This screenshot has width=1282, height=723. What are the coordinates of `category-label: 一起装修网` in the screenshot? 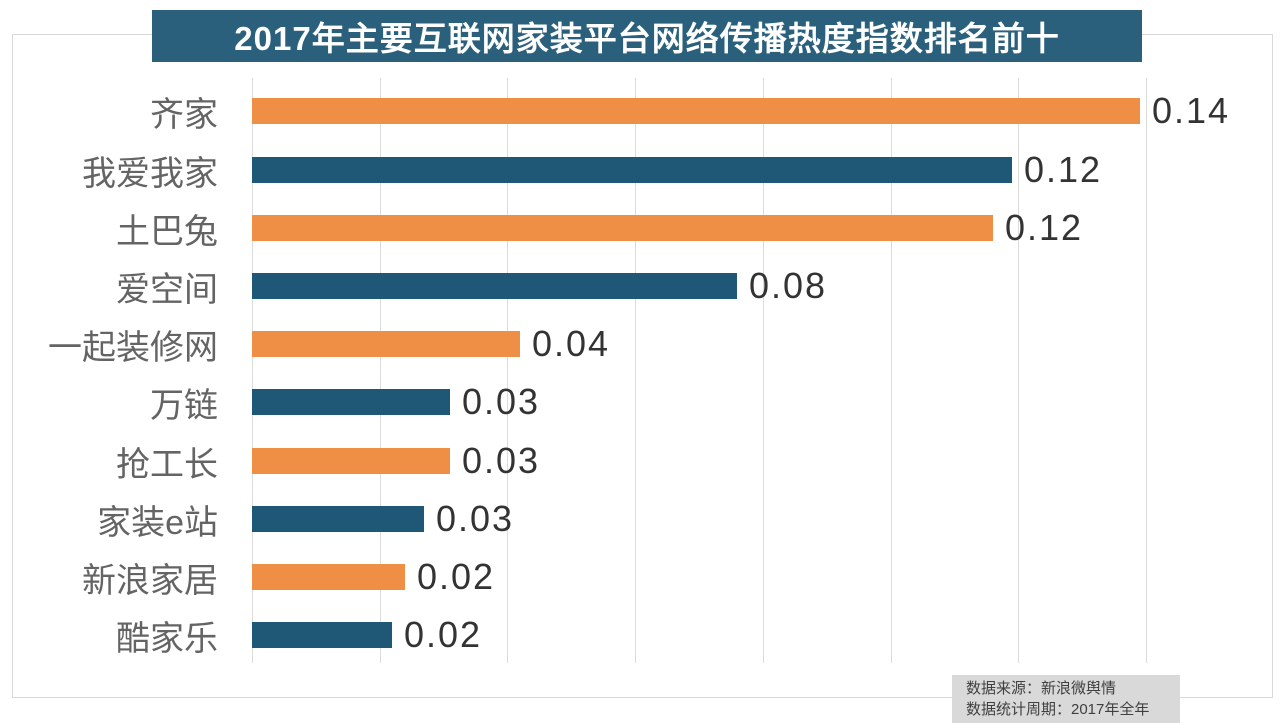 It's located at (133, 347).